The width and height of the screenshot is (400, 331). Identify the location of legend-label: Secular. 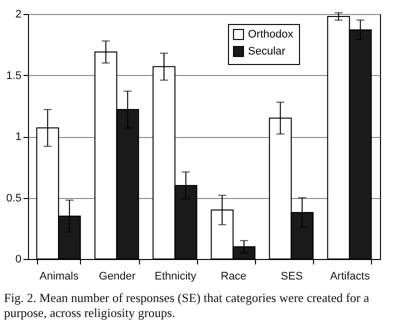
(267, 52).